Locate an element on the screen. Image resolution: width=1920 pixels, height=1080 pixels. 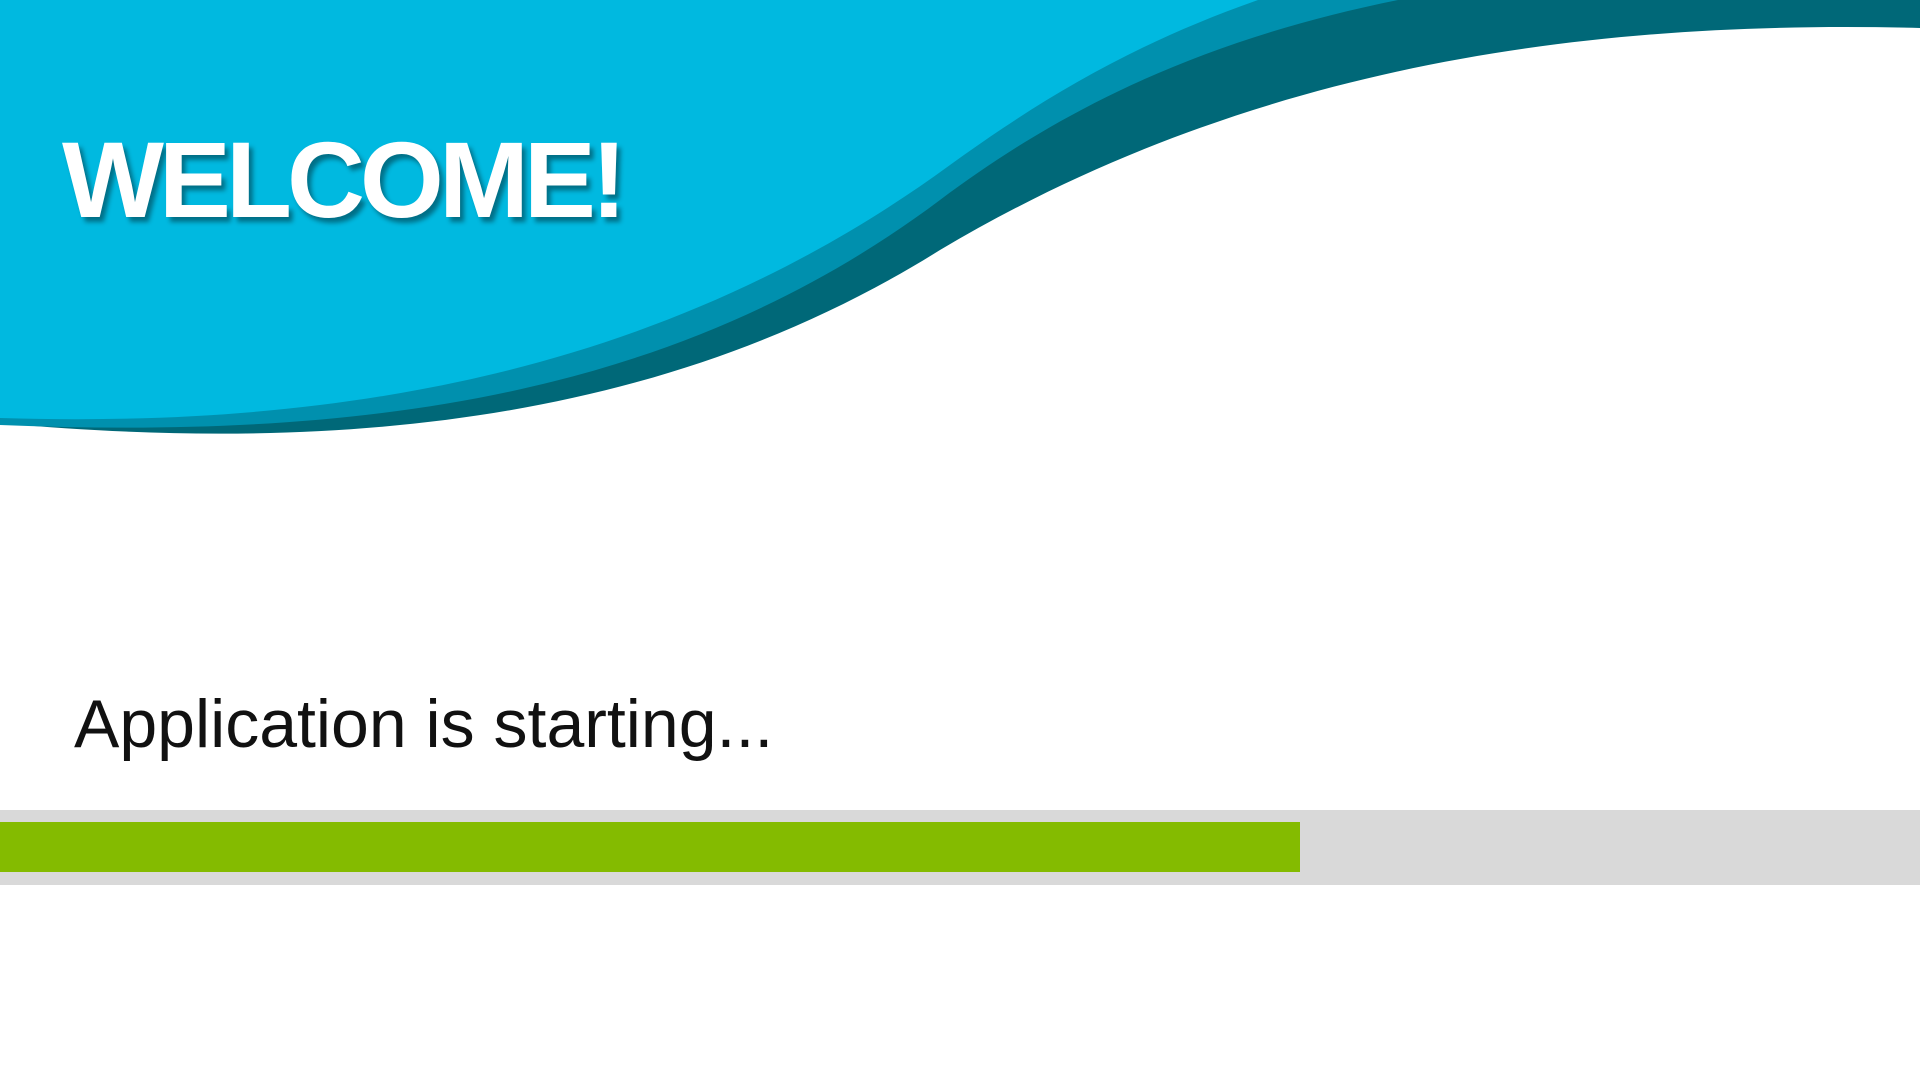
progress-bar is located at coordinates (960, 847).